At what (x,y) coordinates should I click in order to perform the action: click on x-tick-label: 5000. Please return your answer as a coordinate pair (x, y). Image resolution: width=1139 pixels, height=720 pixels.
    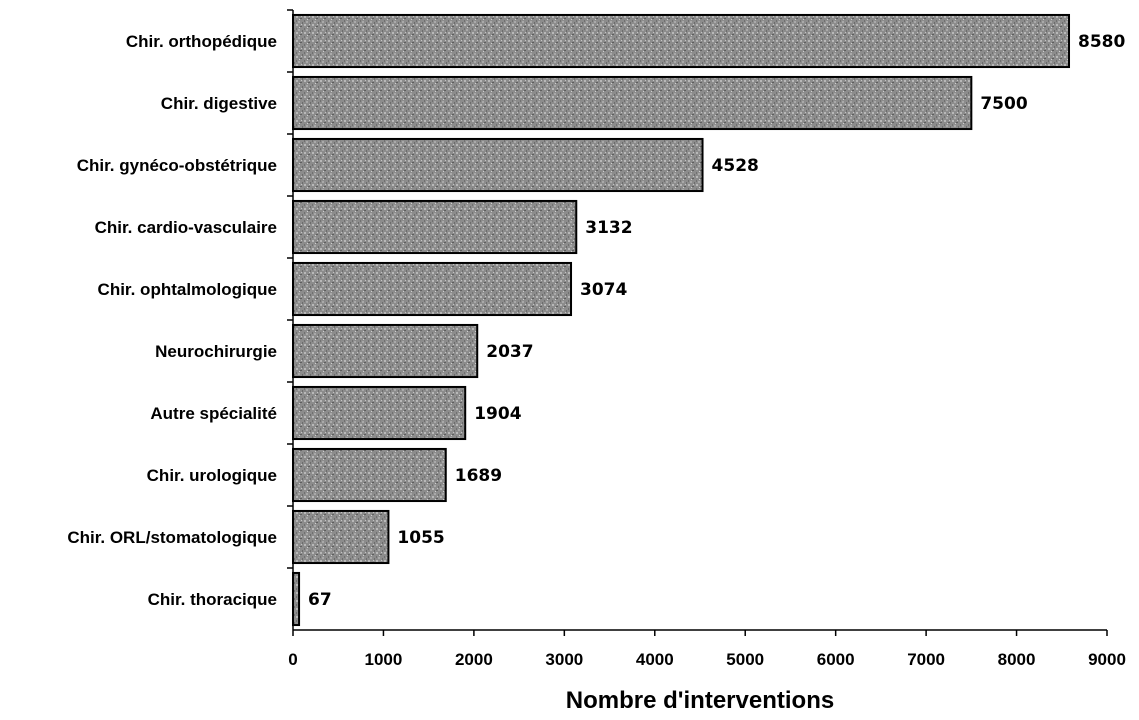
    Looking at the image, I should click on (745, 659).